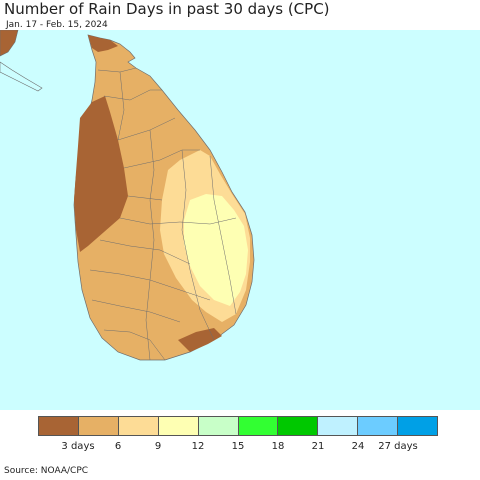  What do you see at coordinates (57, 25) in the screenshot?
I see `map-date-range: Jan. 17 - Feb. 15, 2024` at bounding box center [57, 25].